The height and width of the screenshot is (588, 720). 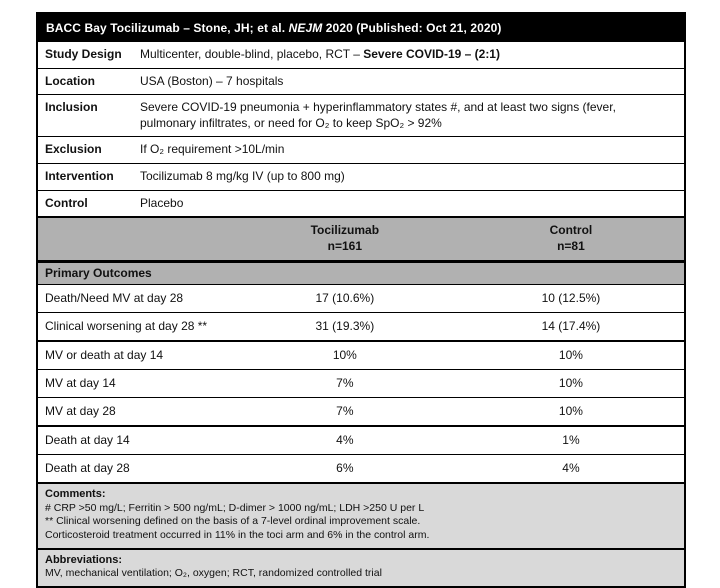 What do you see at coordinates (361, 468) in the screenshot?
I see `outcome-row-death-28: Death at day 28 6% 4%` at bounding box center [361, 468].